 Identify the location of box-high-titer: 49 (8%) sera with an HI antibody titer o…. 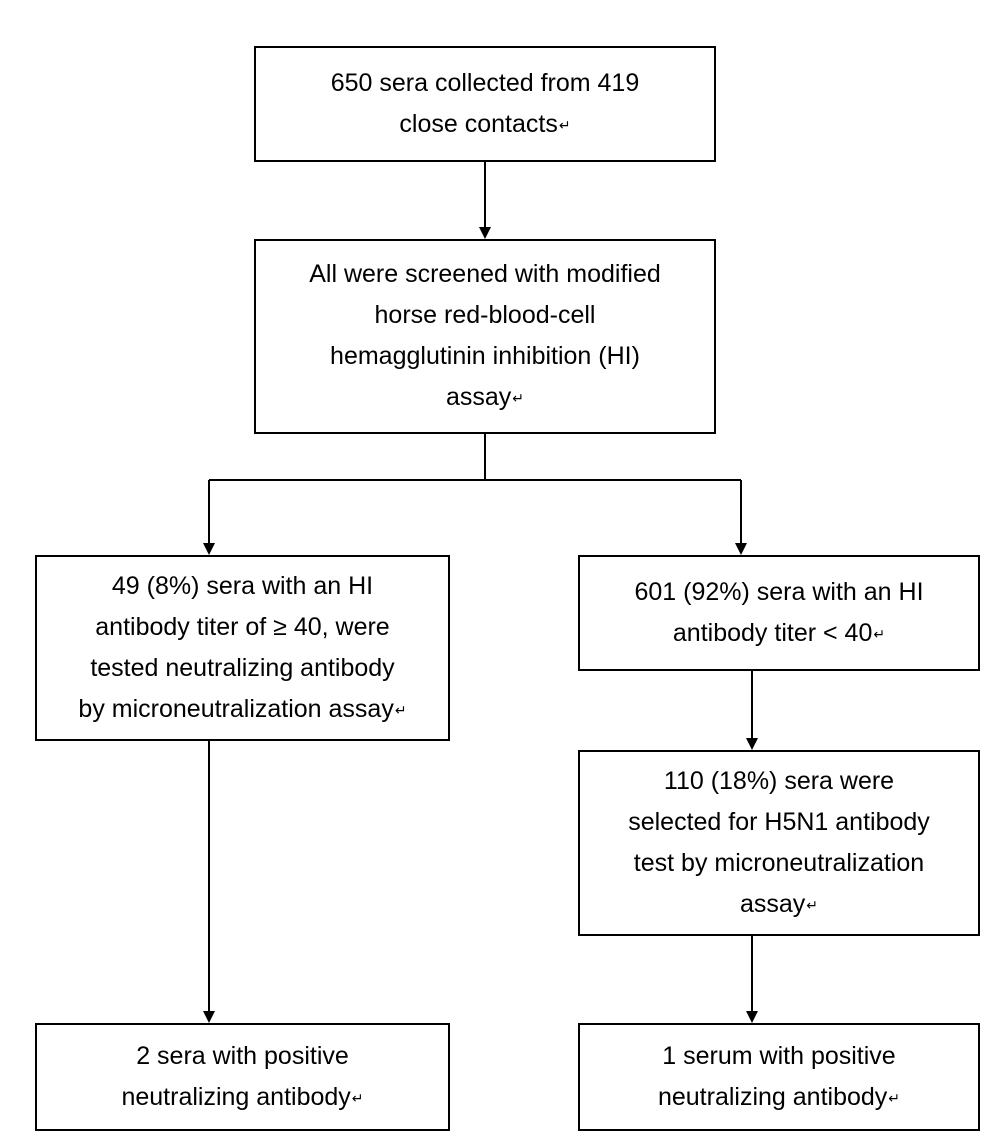
(242, 648).